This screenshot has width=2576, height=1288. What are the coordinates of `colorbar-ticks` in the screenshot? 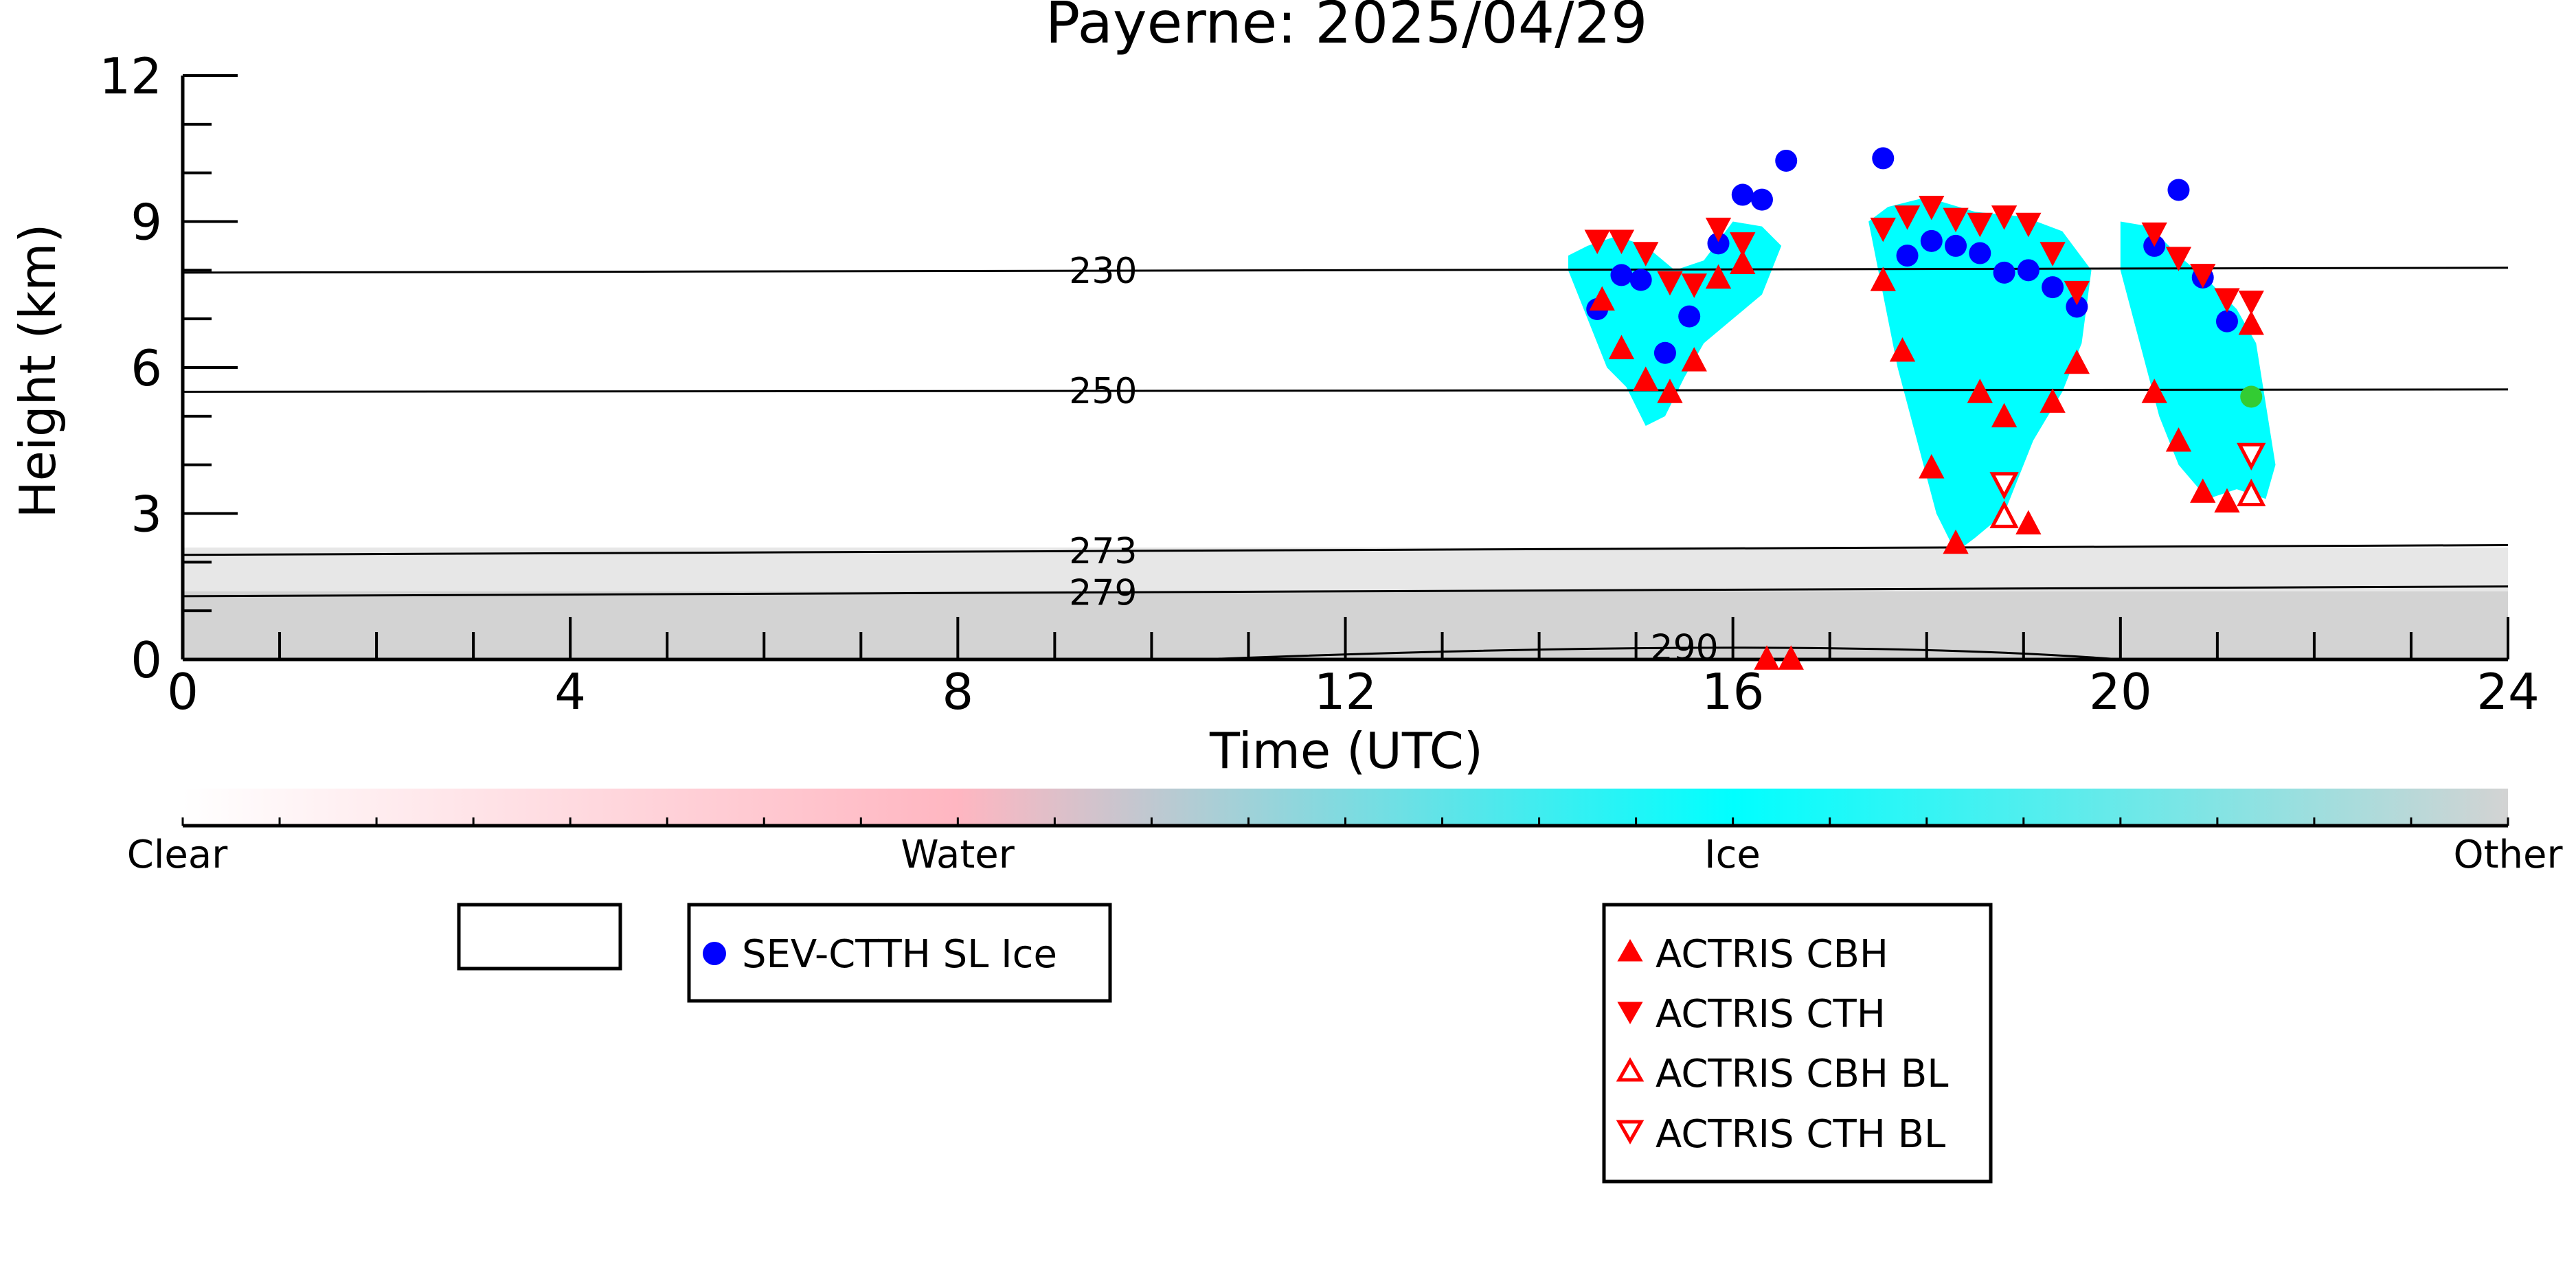 It's located at (1345, 821).